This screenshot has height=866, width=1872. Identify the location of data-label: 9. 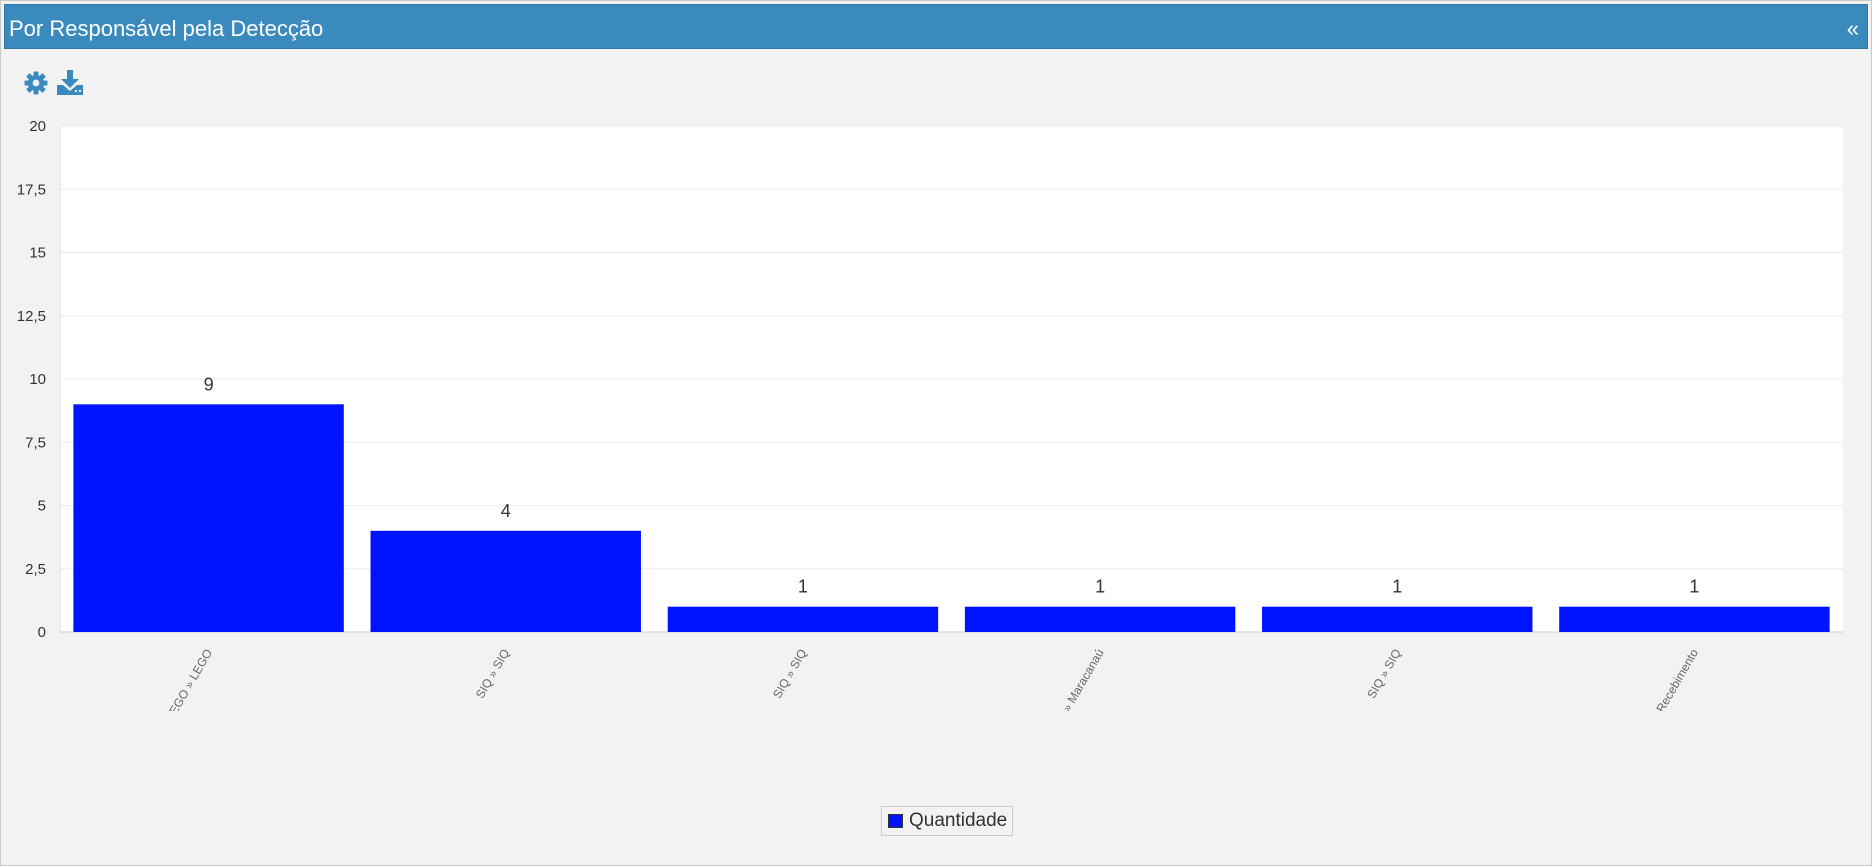
(209, 384).